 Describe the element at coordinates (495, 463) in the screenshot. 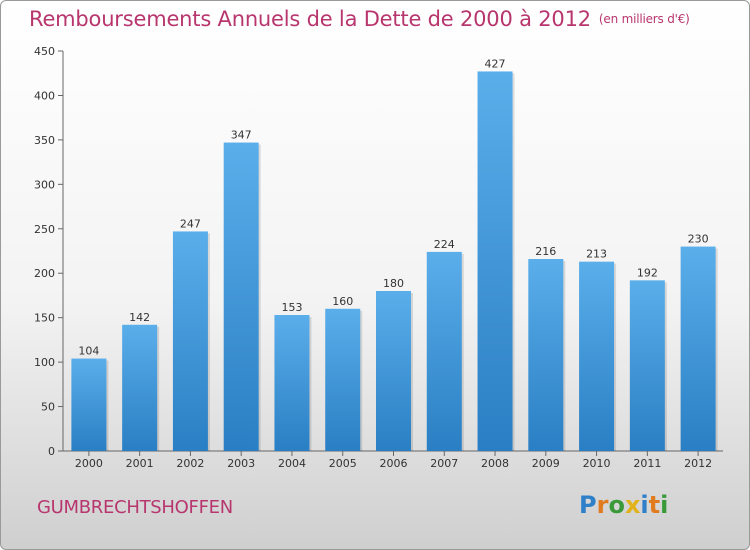

I see `x-tick-label: 2008` at that location.